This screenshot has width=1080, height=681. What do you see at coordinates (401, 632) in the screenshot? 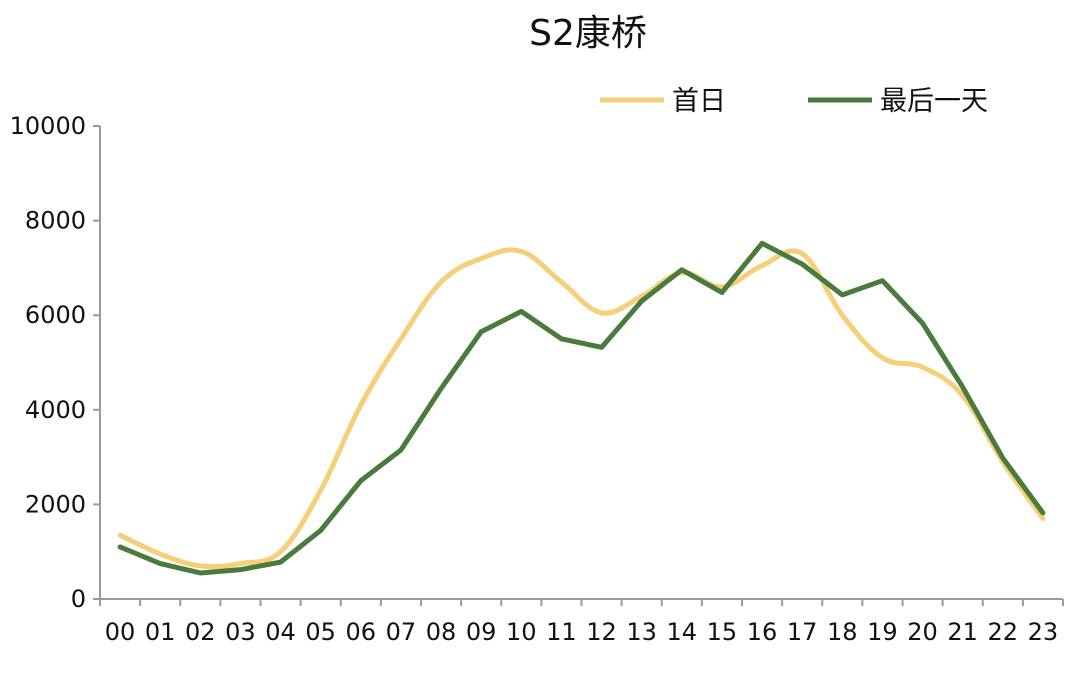
I see `x-tick-label: 07` at bounding box center [401, 632].